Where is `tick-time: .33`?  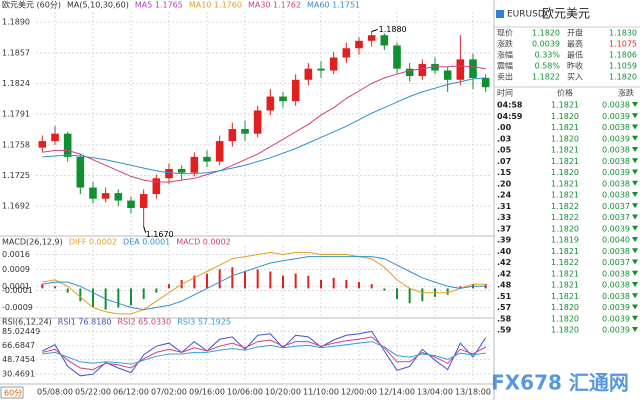 tick-time: .33 is located at coordinates (504, 217).